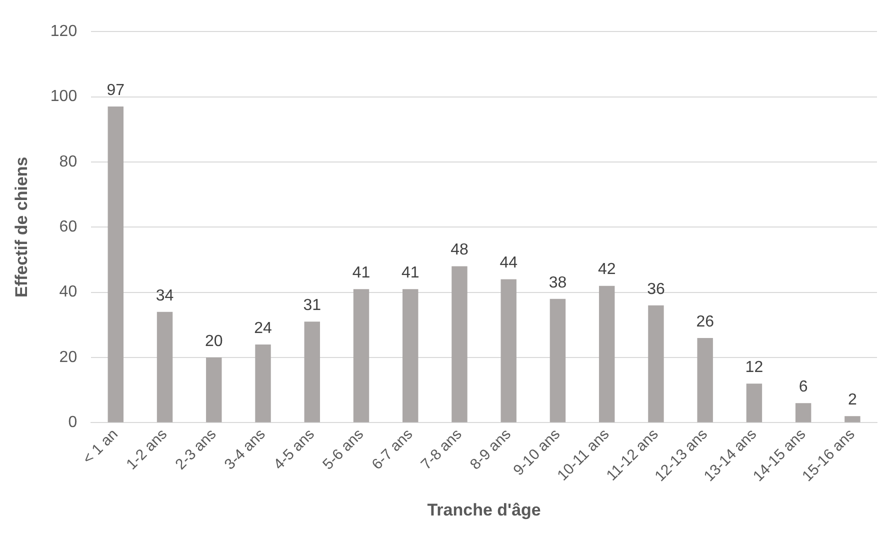  What do you see at coordinates (68, 161) in the screenshot?
I see `y-tick-label: 80` at bounding box center [68, 161].